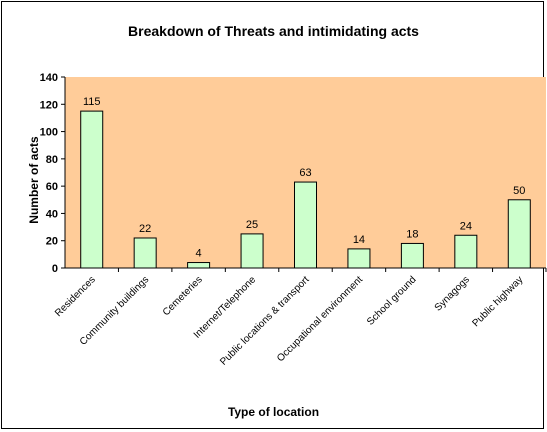 The width and height of the screenshot is (547, 432). I want to click on y-tick-label: 140, so click(49, 78).